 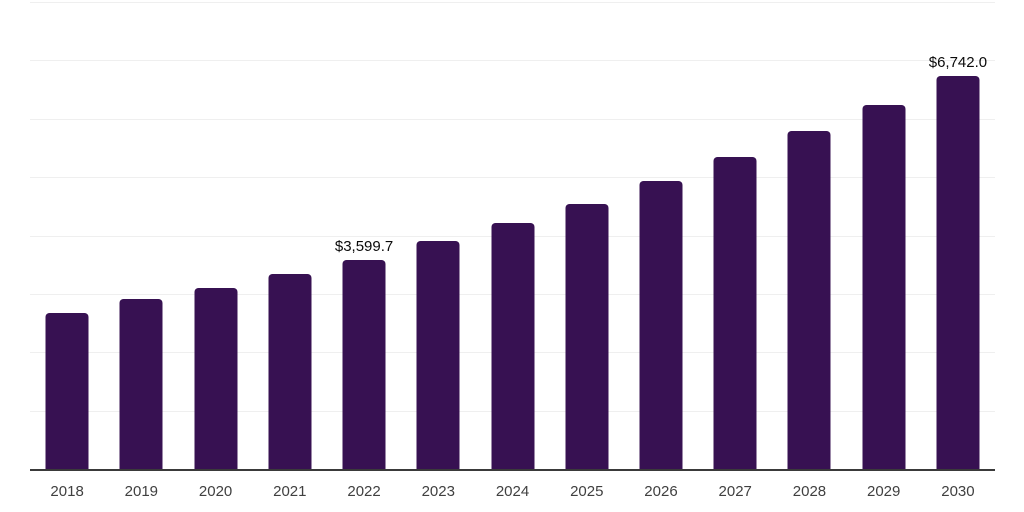 I want to click on bar-value-label-2030: $6,742.0, so click(x=958, y=63).